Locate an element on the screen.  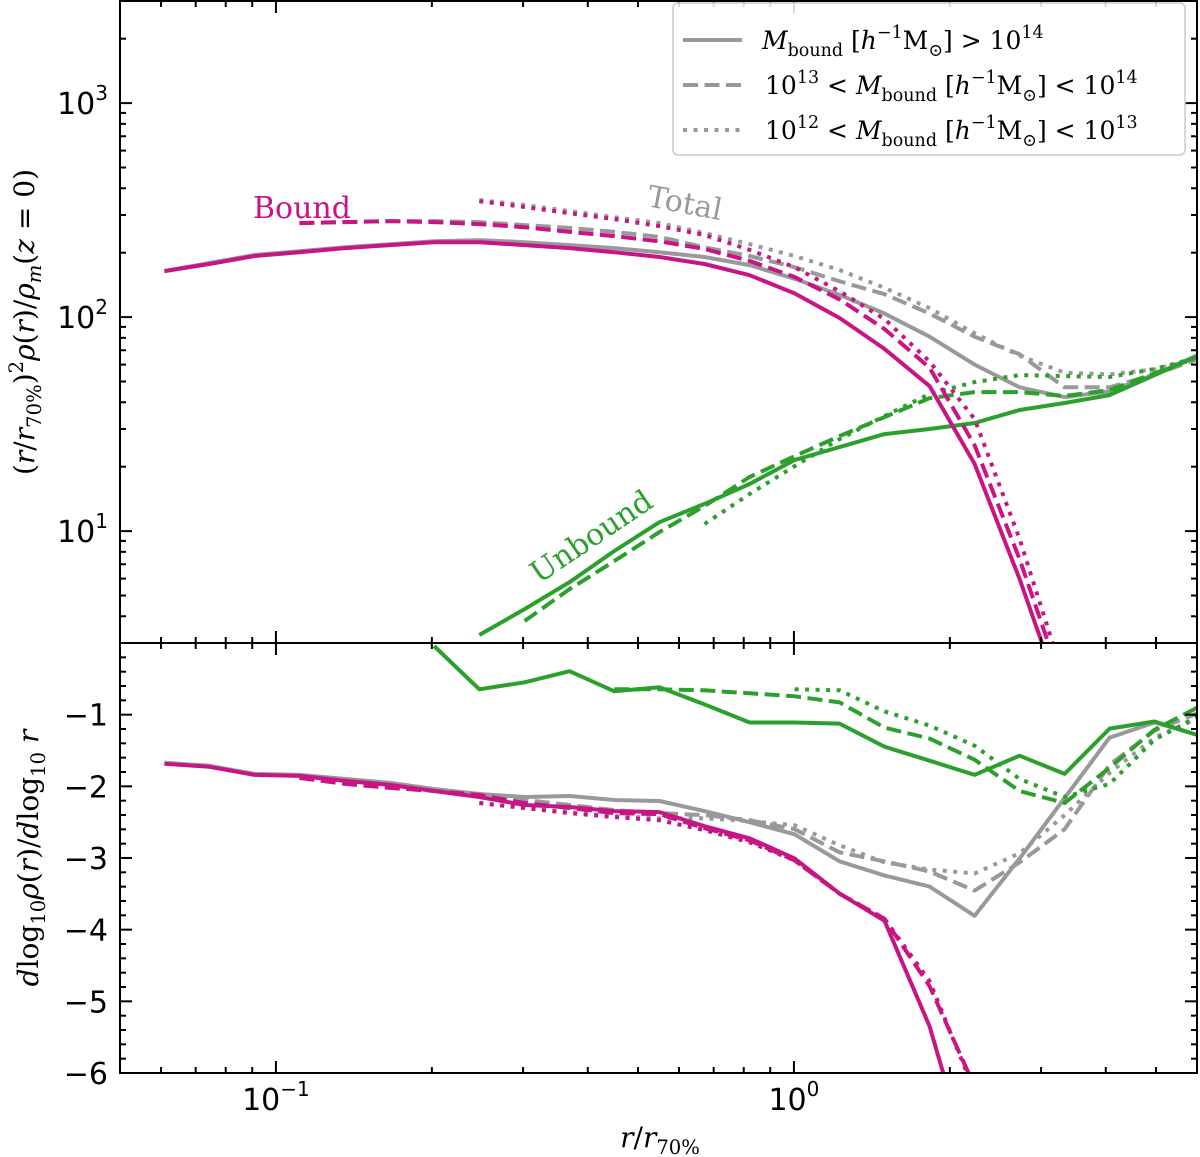
top-y-axis-label-part: z is located at coordinates (24, 247).